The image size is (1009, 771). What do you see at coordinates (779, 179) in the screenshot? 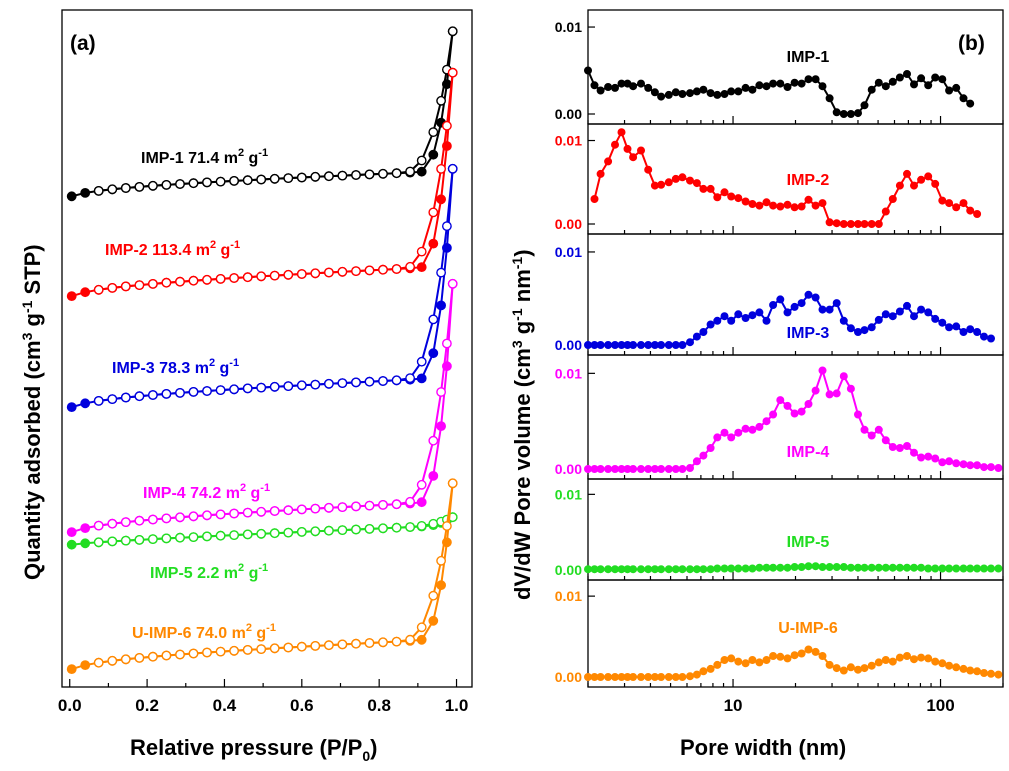
I see `psd-panel-imp-2: 0.00 0.01 IMP-2` at bounding box center [779, 179].